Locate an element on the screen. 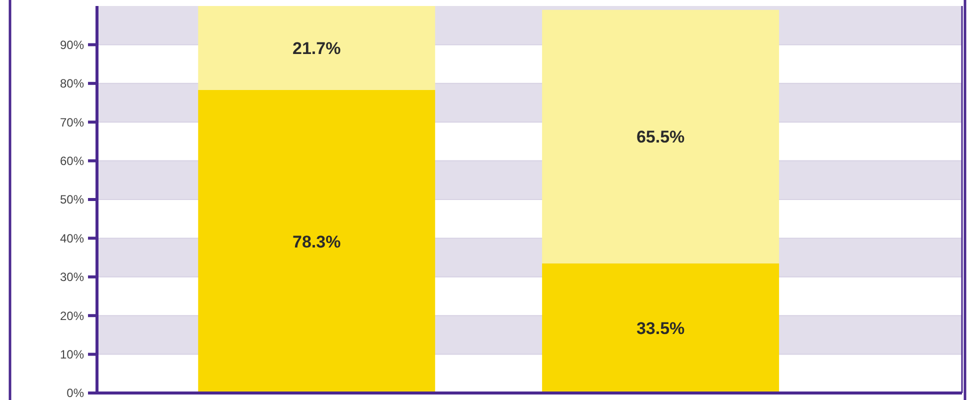 The height and width of the screenshot is (400, 978). y-tick-label: 80% is located at coordinates (72, 83).